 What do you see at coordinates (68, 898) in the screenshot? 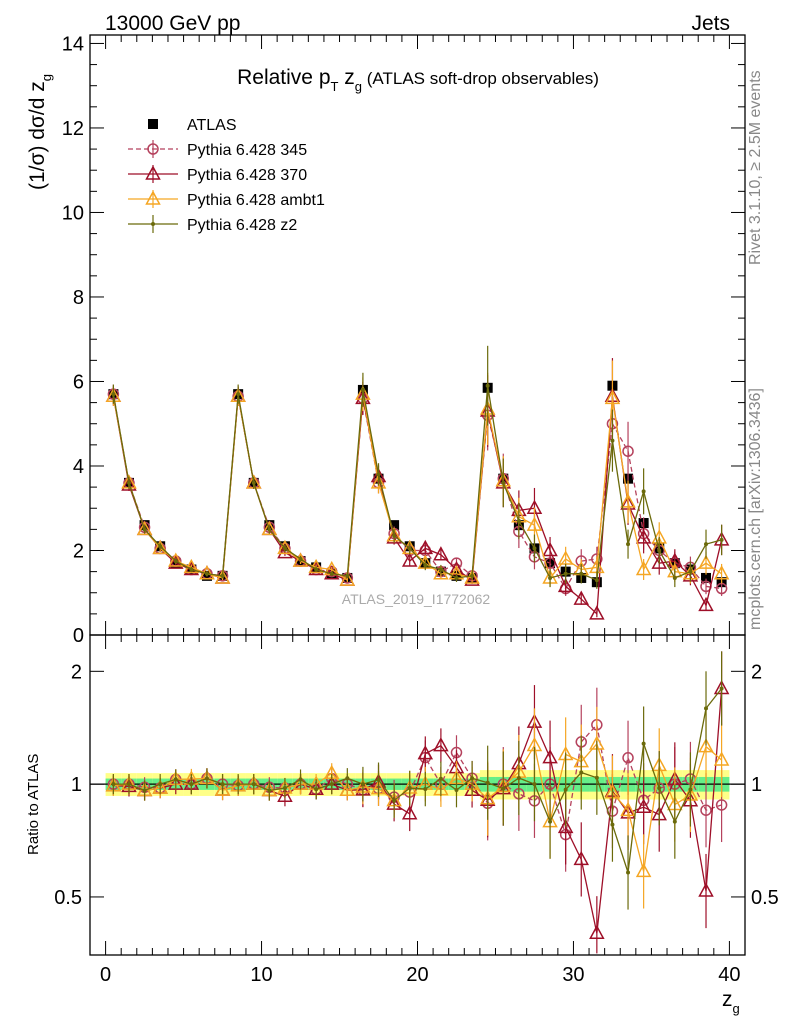
I see `ratio-y-tick-label: 0.5` at bounding box center [68, 898].